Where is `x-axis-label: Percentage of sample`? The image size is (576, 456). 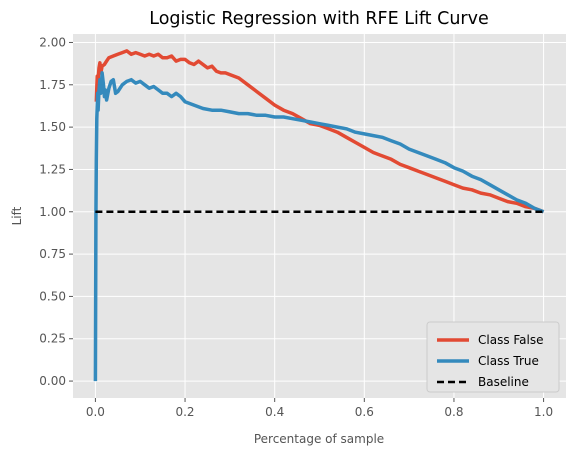 x-axis-label: Percentage of sample is located at coordinates (319, 439).